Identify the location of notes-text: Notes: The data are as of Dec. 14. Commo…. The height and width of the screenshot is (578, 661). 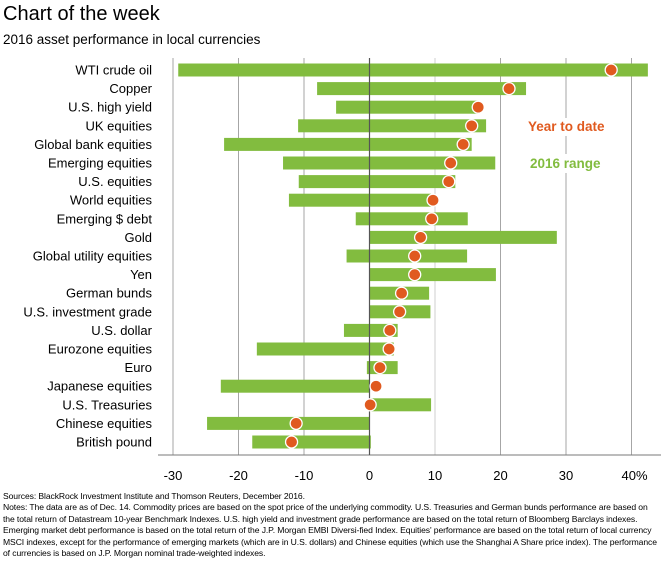
(330, 530).